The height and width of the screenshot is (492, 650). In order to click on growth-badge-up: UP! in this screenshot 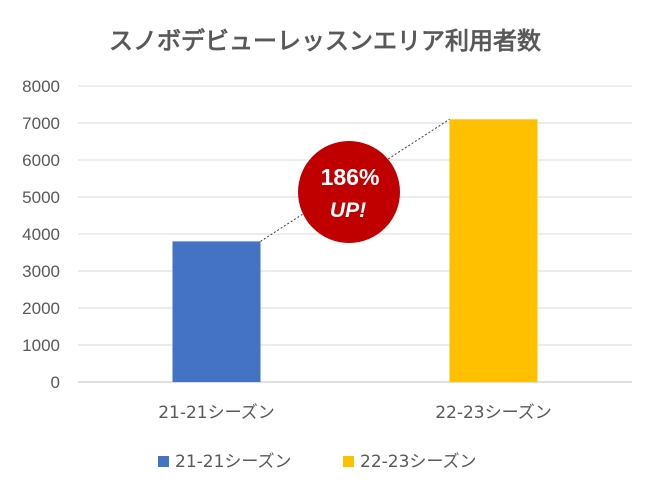, I will do `click(348, 210)`.